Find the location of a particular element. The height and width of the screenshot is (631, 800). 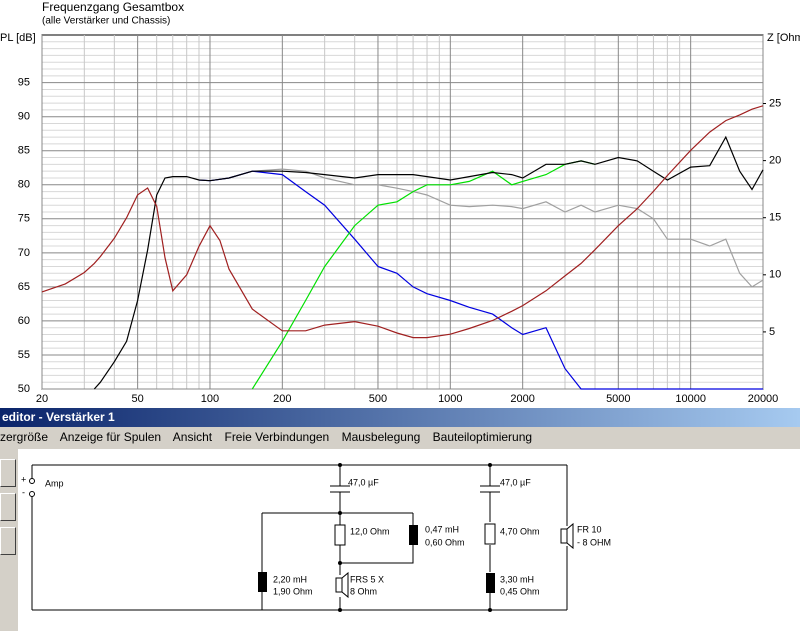

x-tick-label: 50 is located at coordinates (138, 399).